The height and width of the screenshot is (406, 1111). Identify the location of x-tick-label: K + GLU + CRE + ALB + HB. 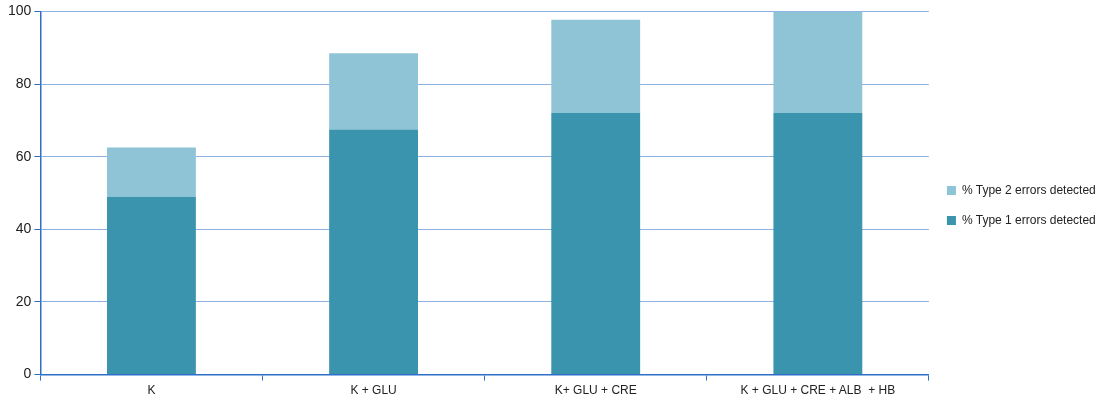
(818, 390).